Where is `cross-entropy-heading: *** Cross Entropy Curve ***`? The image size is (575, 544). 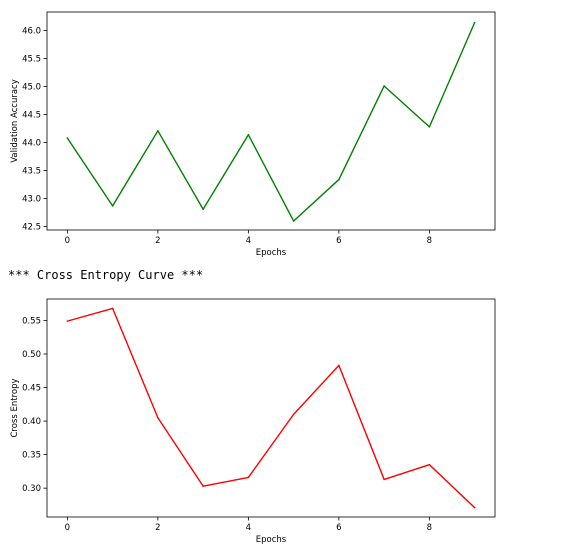 cross-entropy-heading: *** Cross Entropy Curve *** is located at coordinates (106, 275).